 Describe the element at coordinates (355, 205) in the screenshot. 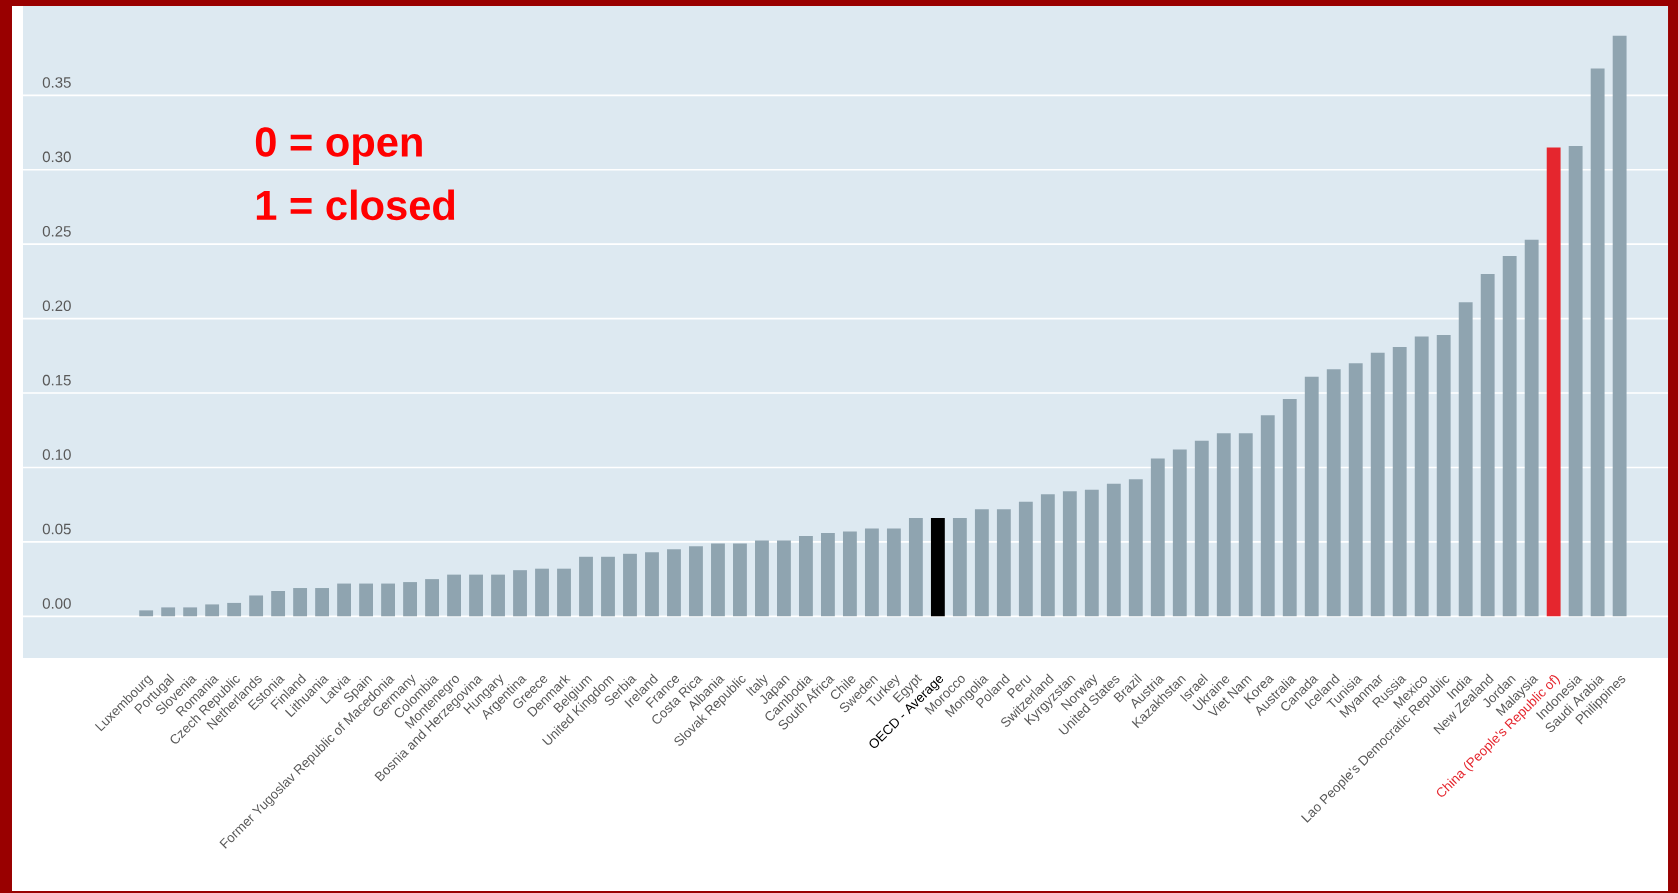

I see `annotation: 1 = closed` at that location.